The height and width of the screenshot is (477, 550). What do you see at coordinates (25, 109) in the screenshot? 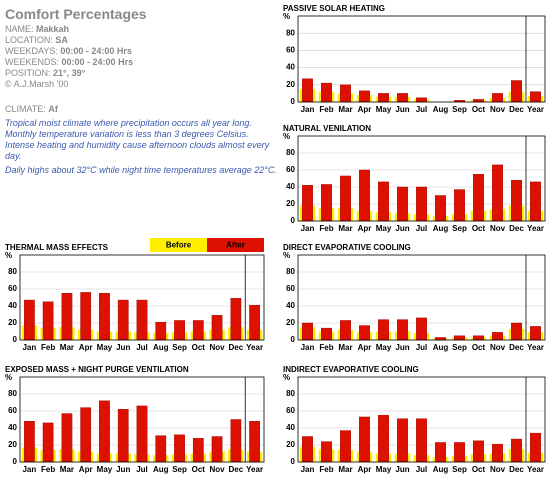
I see `climate-label: CLIMATE:` at bounding box center [25, 109].